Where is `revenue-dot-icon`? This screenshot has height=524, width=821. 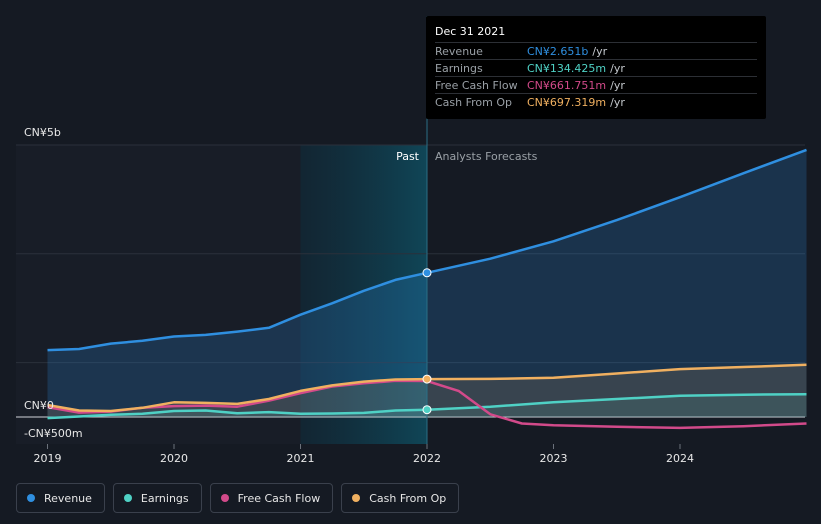
revenue-dot-icon is located at coordinates (31, 498).